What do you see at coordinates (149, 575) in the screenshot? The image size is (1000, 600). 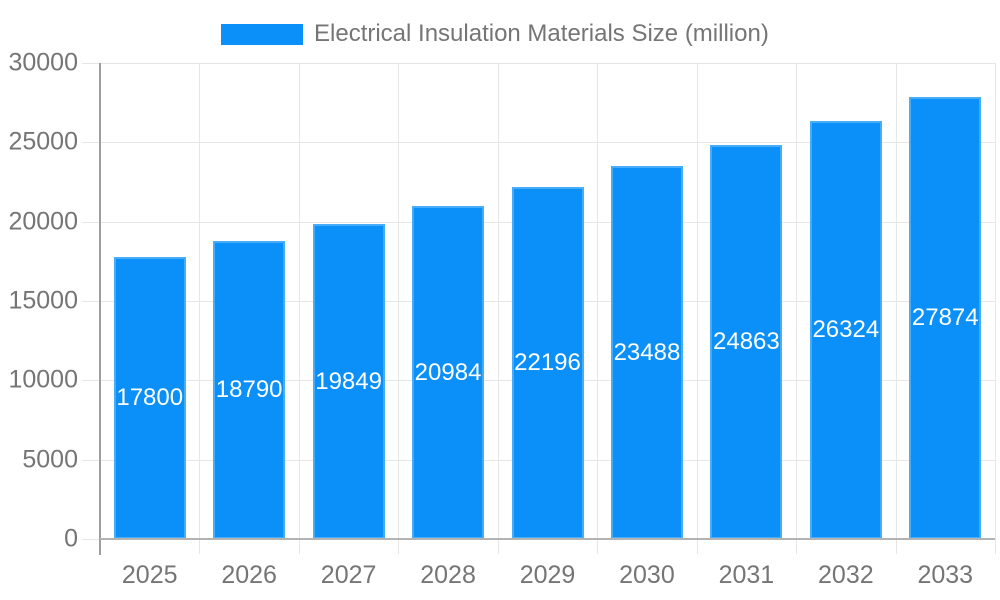 I see `x-axis-tick-label: 2025` at bounding box center [149, 575].